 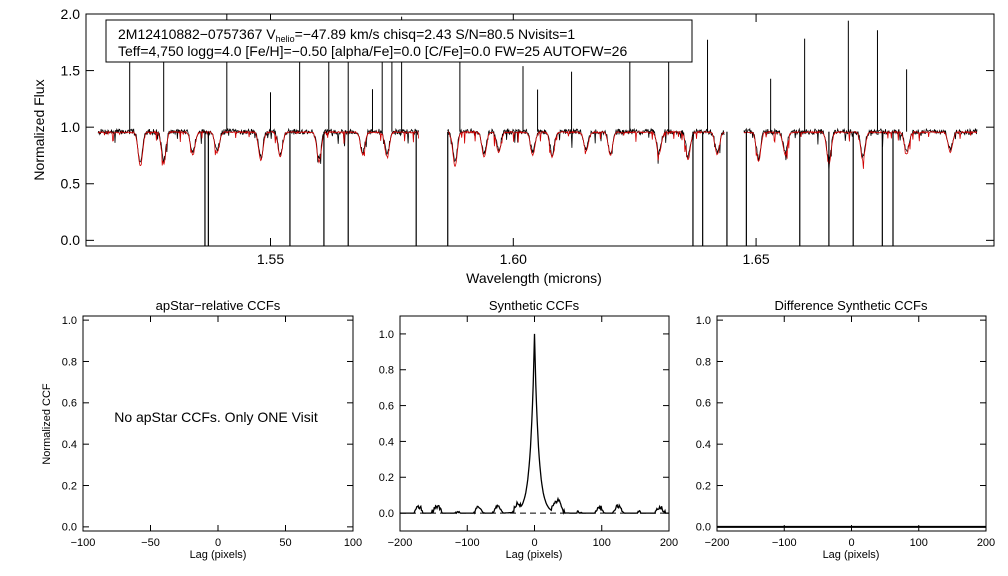 What do you see at coordinates (39, 129) in the screenshot?
I see `spectrum-ylabel: Normalized Flux` at bounding box center [39, 129].